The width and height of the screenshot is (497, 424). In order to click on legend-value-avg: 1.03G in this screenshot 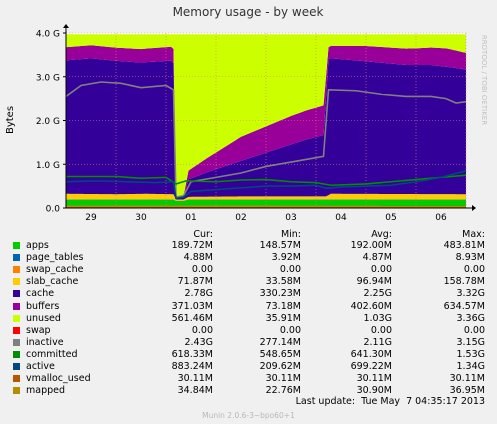, I will do `click(377, 318)`.